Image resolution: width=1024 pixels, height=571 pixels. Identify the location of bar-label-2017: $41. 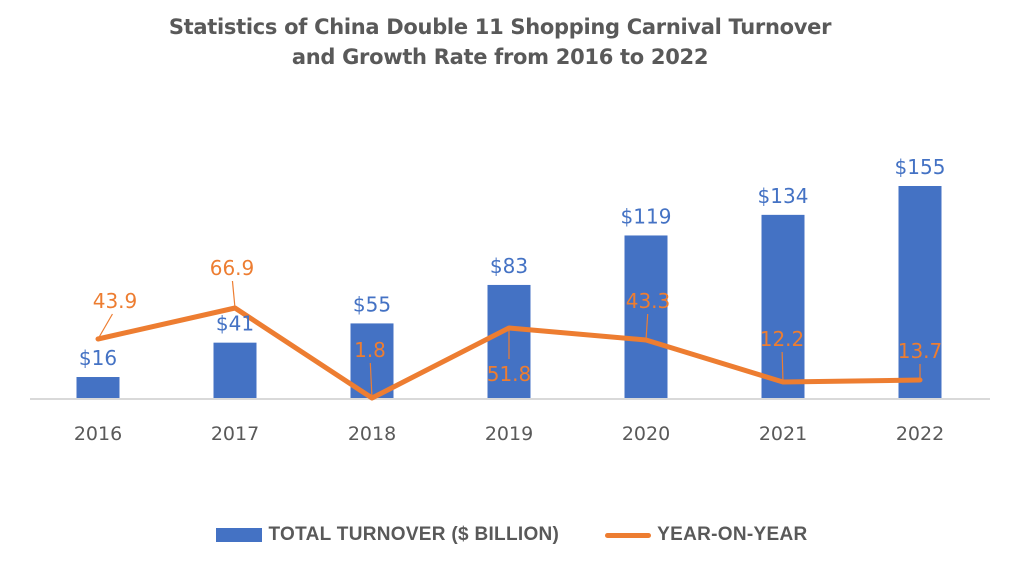
(235, 324).